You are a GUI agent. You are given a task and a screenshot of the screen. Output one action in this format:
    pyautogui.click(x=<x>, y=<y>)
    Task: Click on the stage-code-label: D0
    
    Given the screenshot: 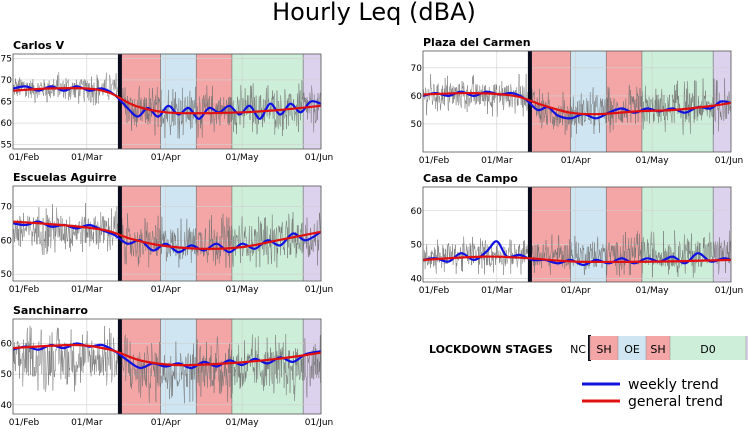 What is the action you would take?
    pyautogui.click(x=707, y=349)
    